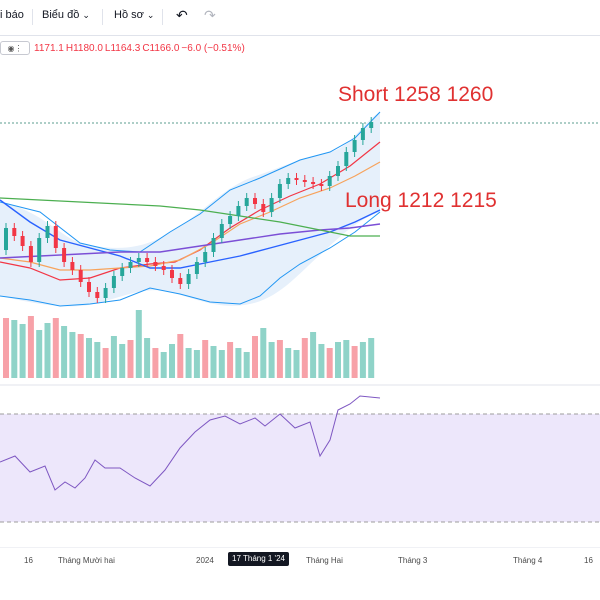 The width and height of the screenshot is (600, 600). Describe the element at coordinates (15, 48) in the screenshot. I see `eye-icon: ◉⋮` at that location.